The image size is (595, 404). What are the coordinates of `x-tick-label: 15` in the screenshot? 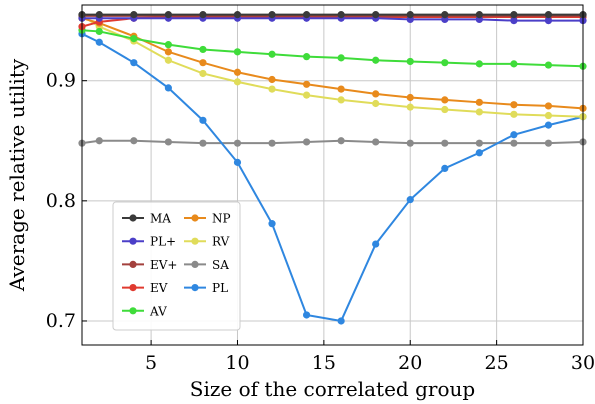 It's located at (324, 363).